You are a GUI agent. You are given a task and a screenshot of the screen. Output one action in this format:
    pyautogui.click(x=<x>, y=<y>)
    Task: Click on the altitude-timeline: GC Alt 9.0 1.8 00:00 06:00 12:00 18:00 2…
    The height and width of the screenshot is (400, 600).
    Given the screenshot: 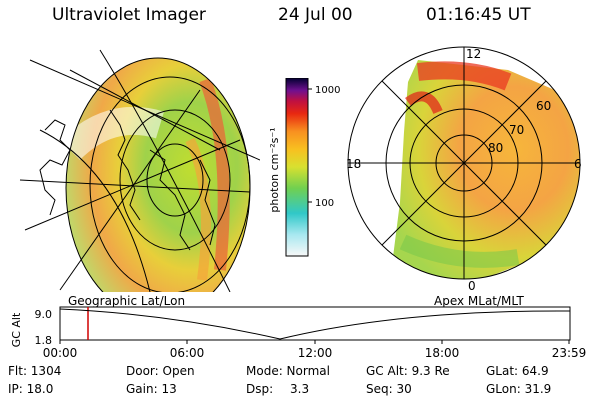 What is the action you would take?
    pyautogui.click(x=298, y=333)
    